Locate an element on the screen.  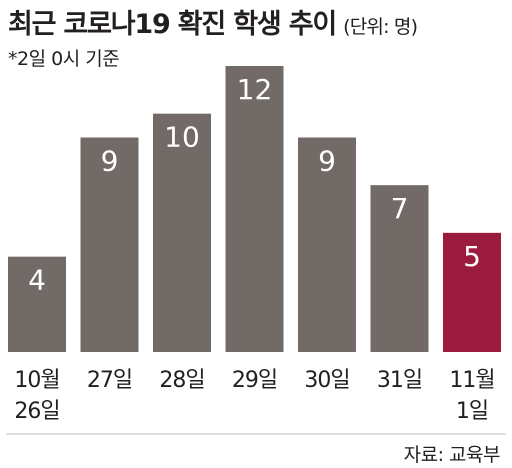
category-label-1-line-2: 26일 is located at coordinates (36, 411).